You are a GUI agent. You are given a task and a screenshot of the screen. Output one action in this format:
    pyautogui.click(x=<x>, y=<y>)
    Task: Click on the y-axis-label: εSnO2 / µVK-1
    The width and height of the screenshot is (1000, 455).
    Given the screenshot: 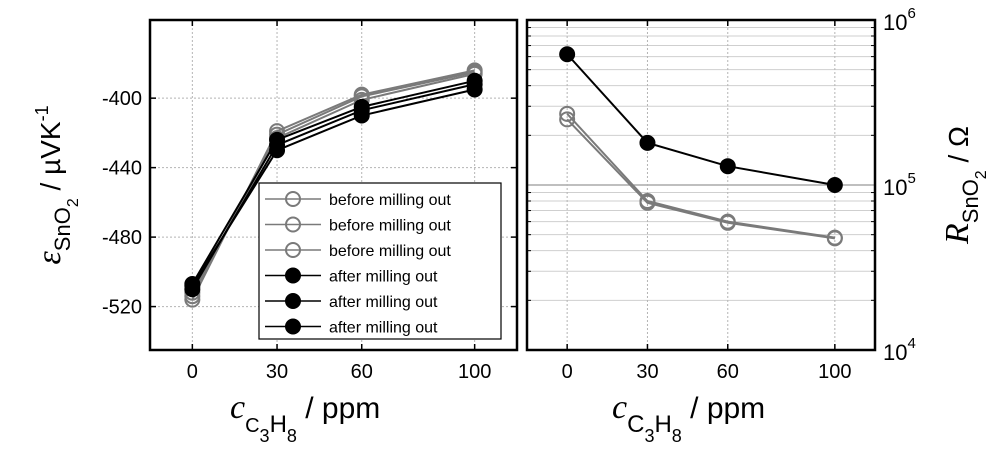 What is the action you would take?
    pyautogui.click(x=56, y=184)
    